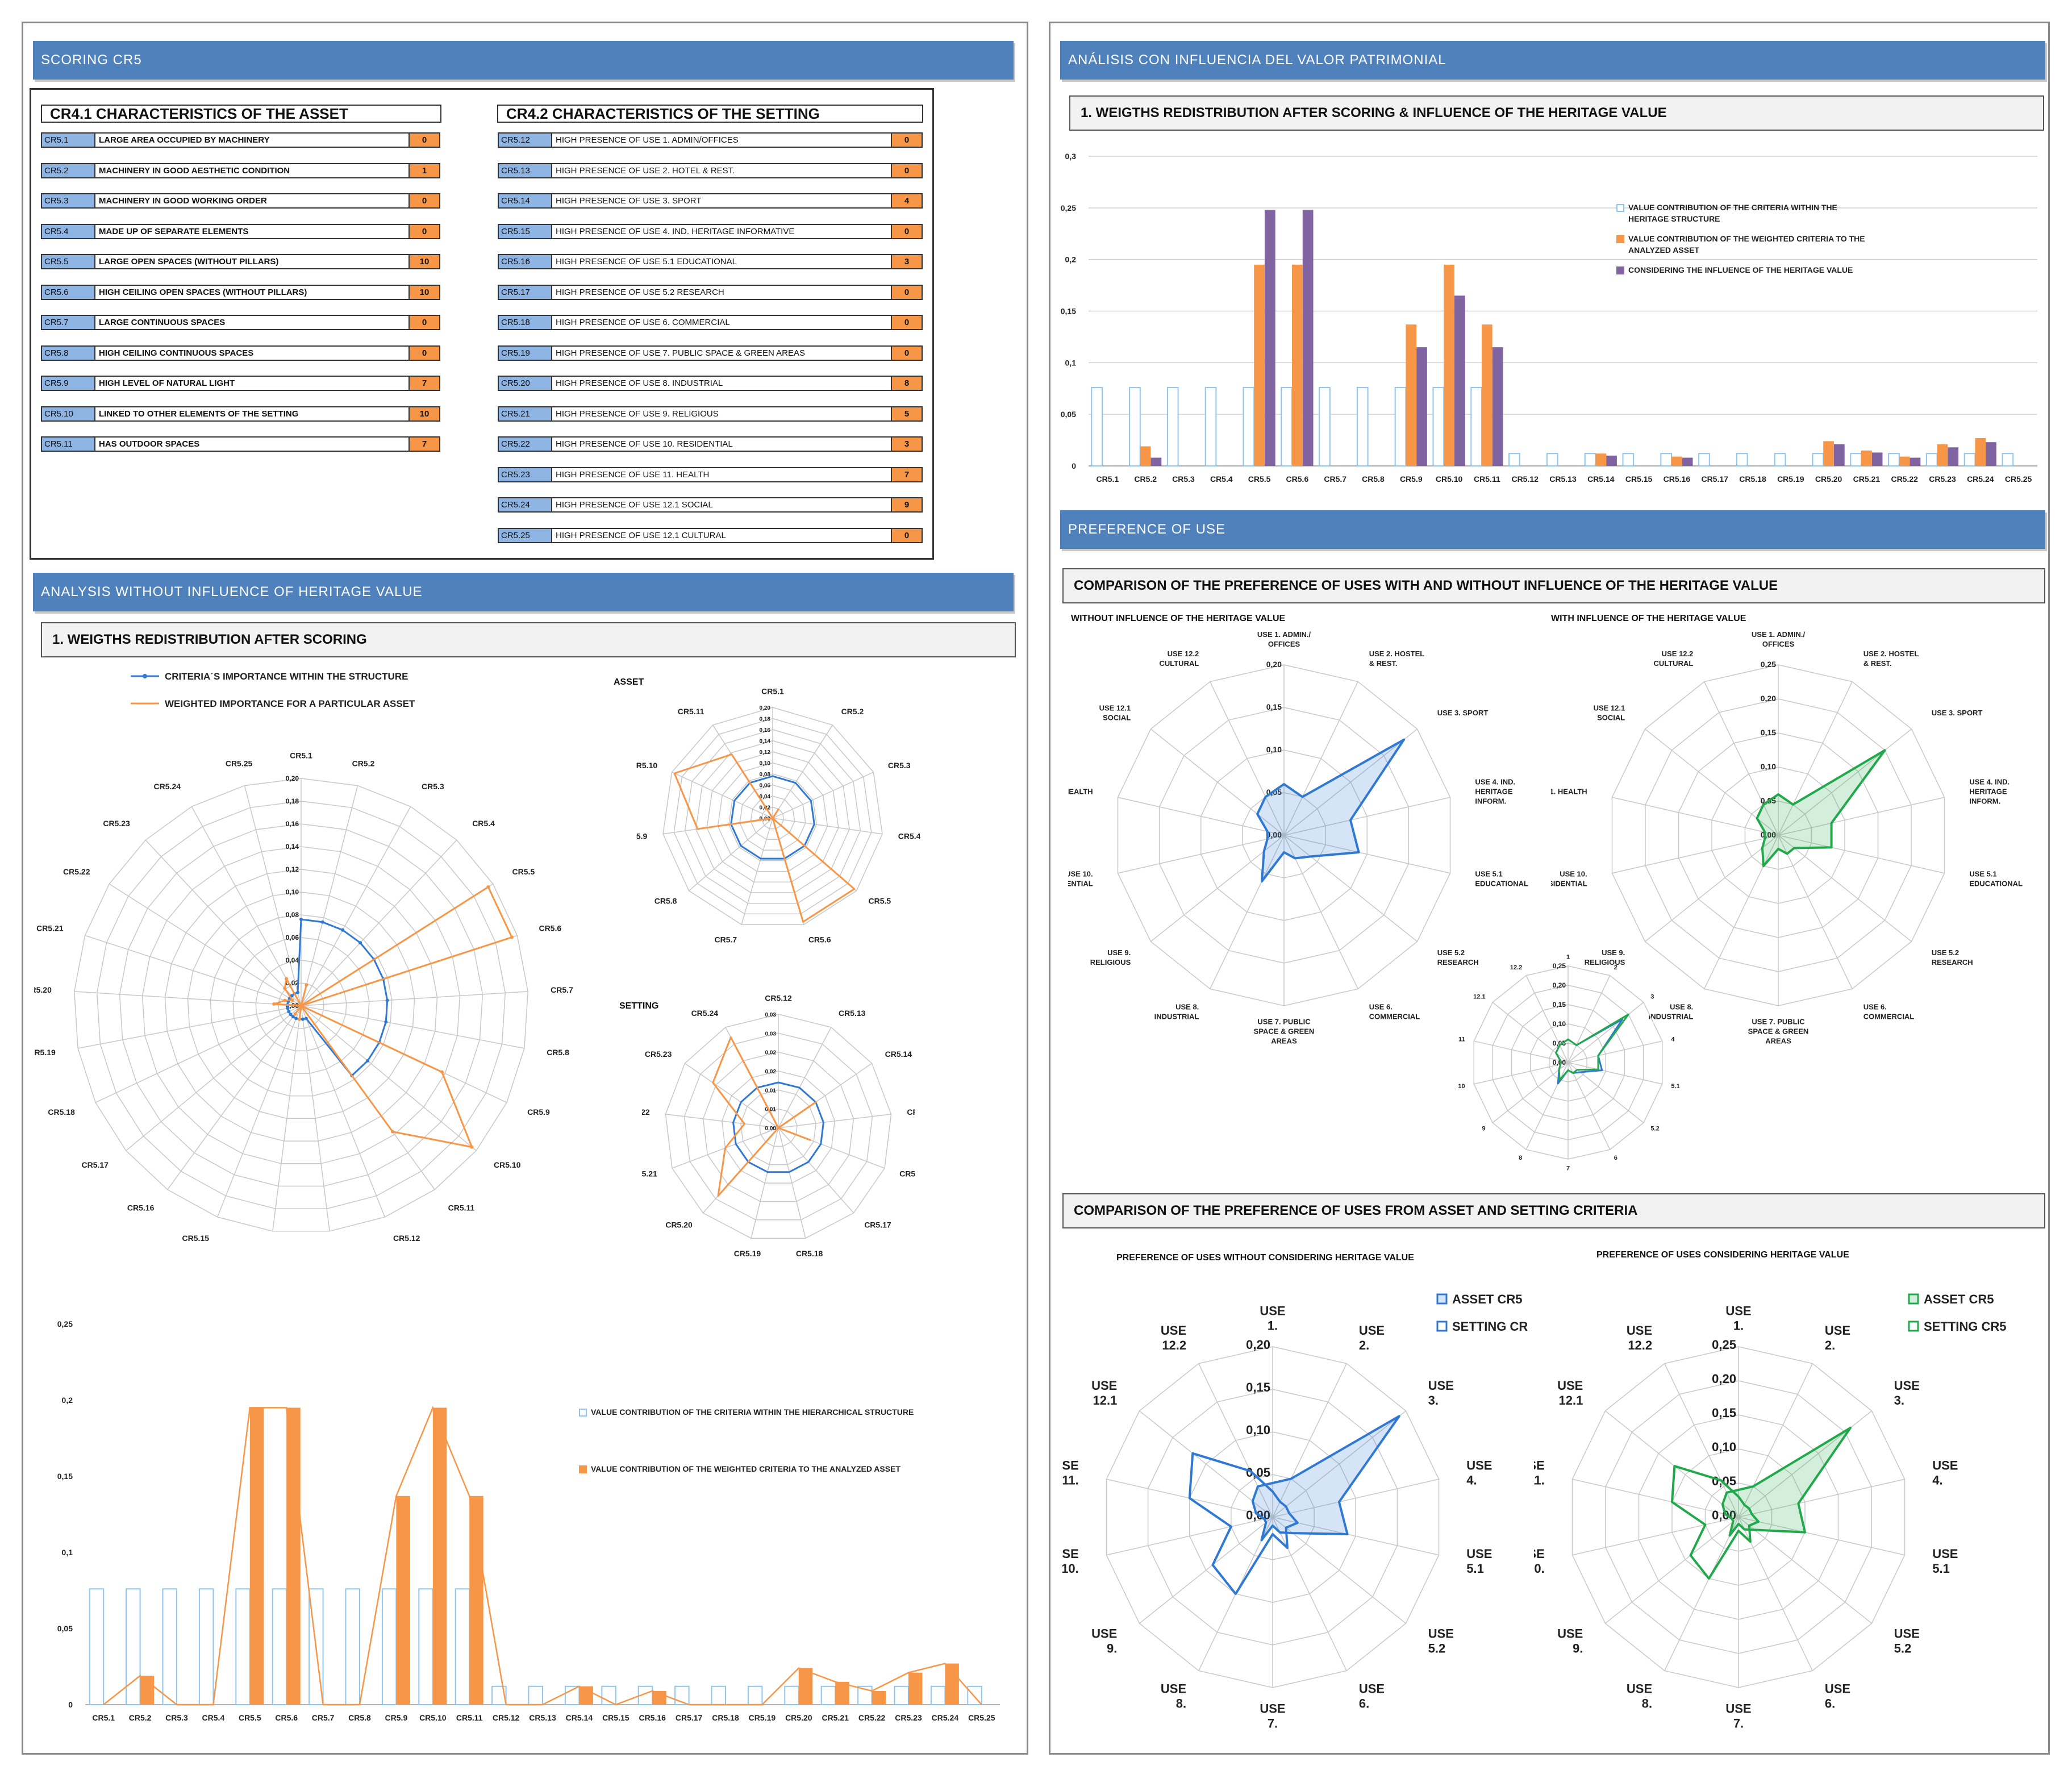 Image resolution: width=2072 pixels, height=1791 pixels. What do you see at coordinates (1463, 713) in the screenshot?
I see `category-label: USE 3. SPORT` at bounding box center [1463, 713].